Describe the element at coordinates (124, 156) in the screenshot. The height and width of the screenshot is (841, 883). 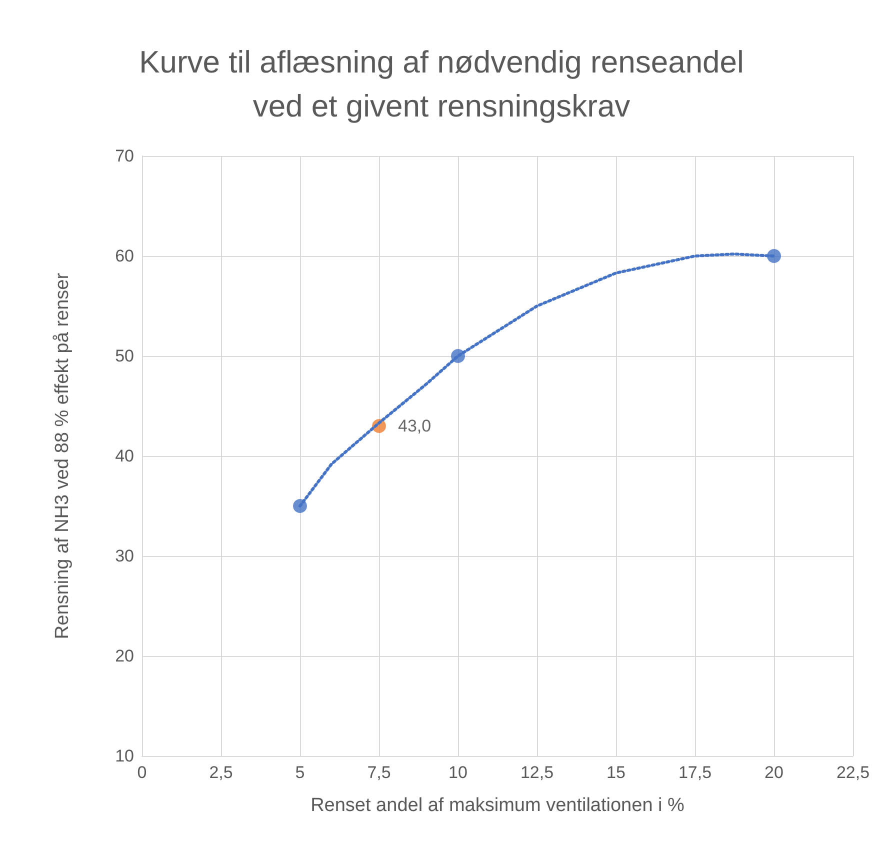
I see `y-tick-label: 70` at that location.